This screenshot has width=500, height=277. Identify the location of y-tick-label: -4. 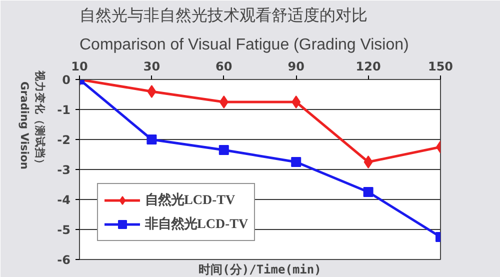
(64, 200).